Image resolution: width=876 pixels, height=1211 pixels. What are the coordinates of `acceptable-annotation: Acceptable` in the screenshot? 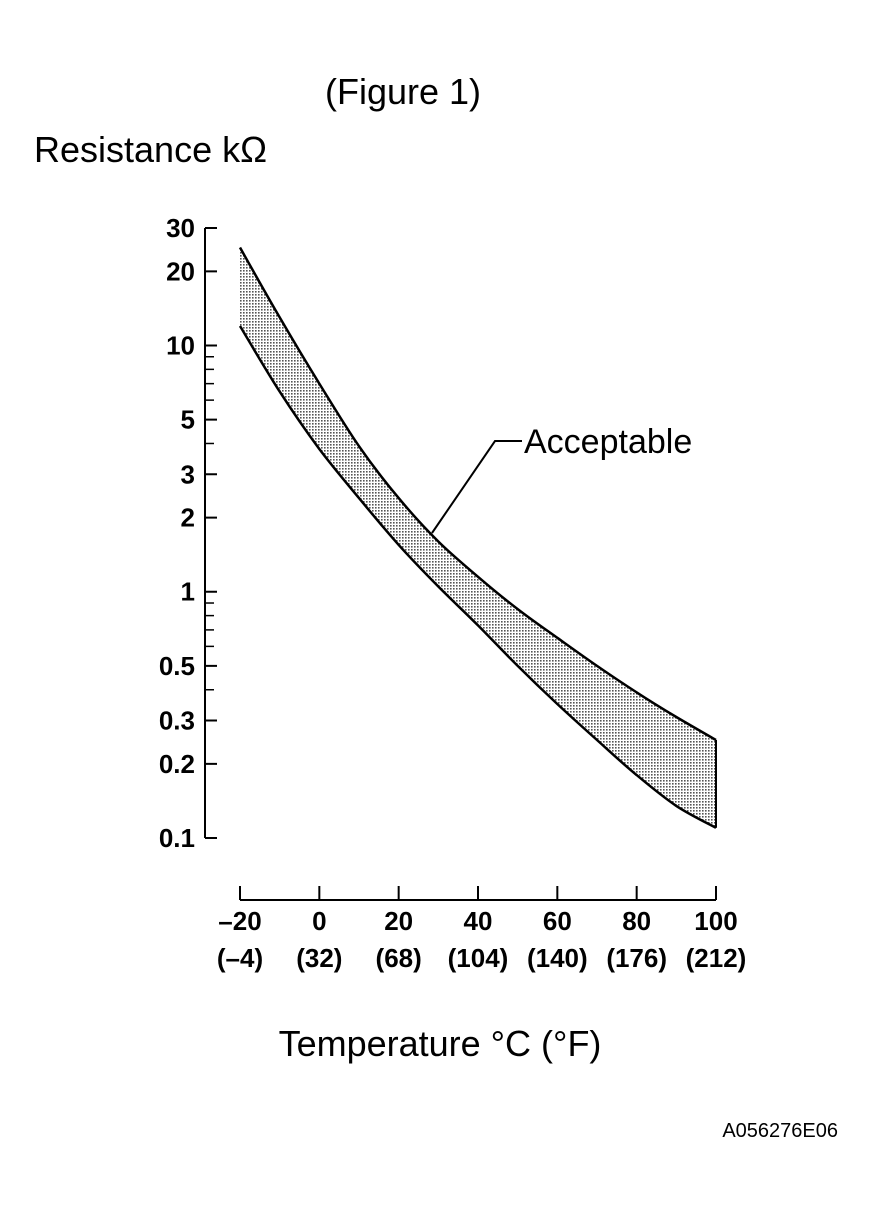 It's located at (561, 478).